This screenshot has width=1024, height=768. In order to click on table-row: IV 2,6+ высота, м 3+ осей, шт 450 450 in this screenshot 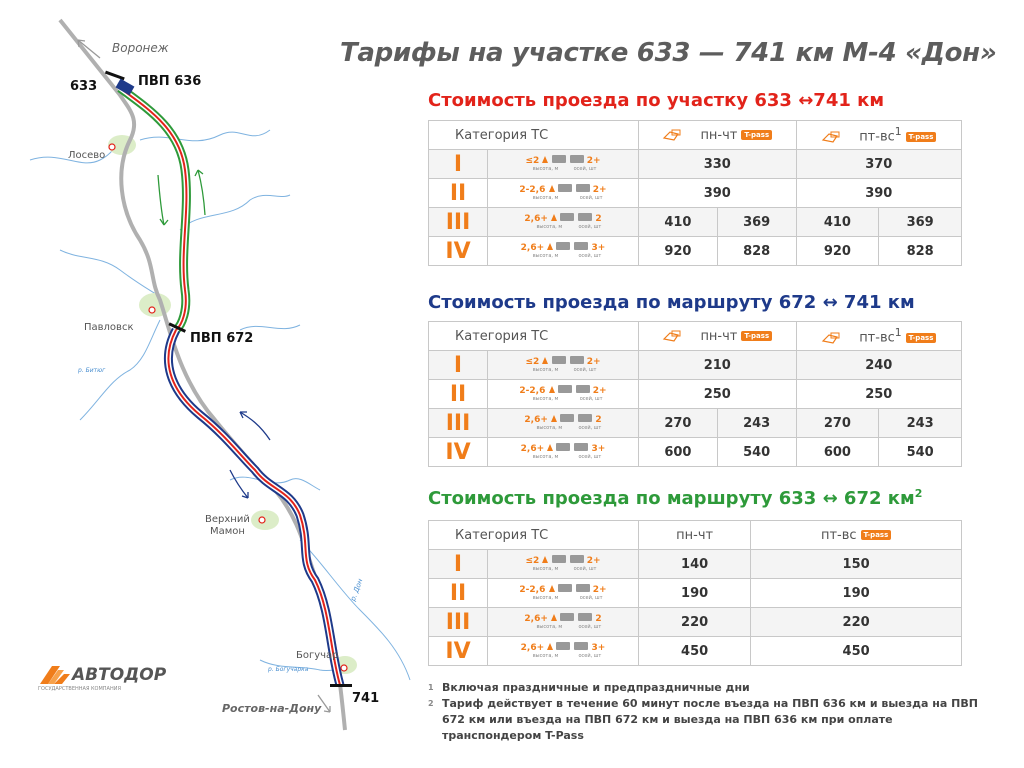, I will do `click(695, 651)`.